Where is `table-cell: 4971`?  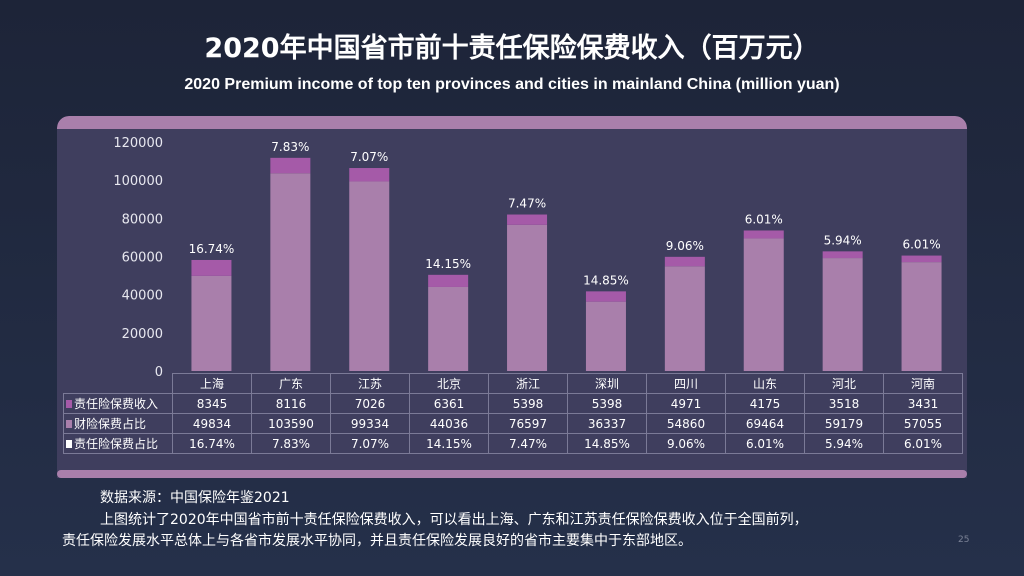
table-cell: 4971 is located at coordinates (686, 403).